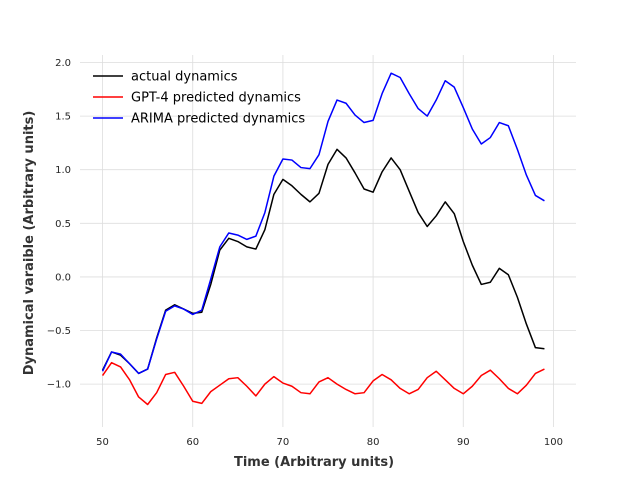 The width and height of the screenshot is (640, 480). Describe the element at coordinates (463, 442) in the screenshot. I see `x-tick-label: 90` at that location.